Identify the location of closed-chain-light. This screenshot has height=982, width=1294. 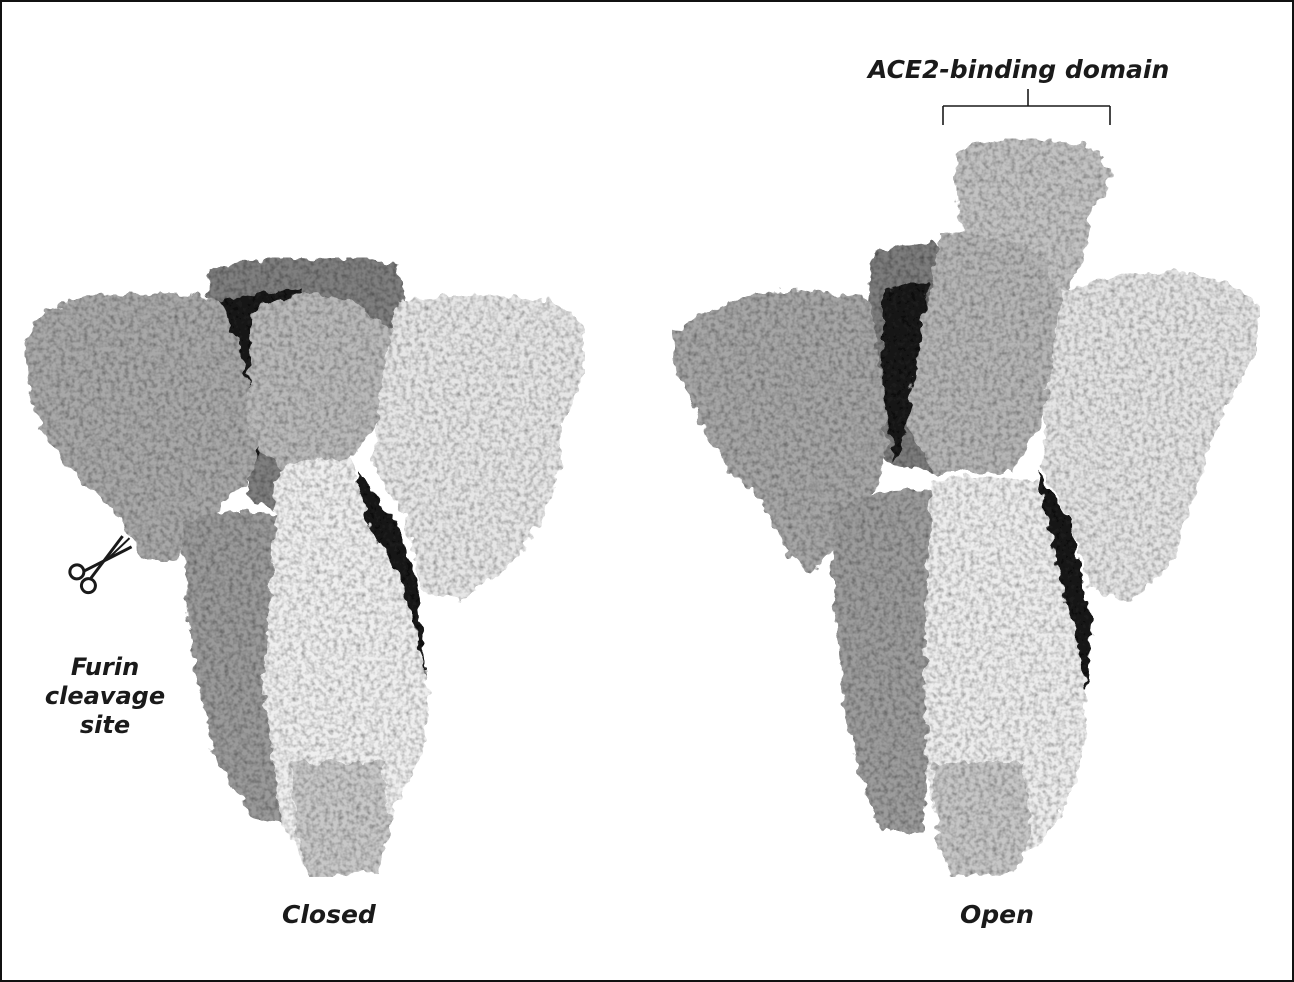
(478, 448).